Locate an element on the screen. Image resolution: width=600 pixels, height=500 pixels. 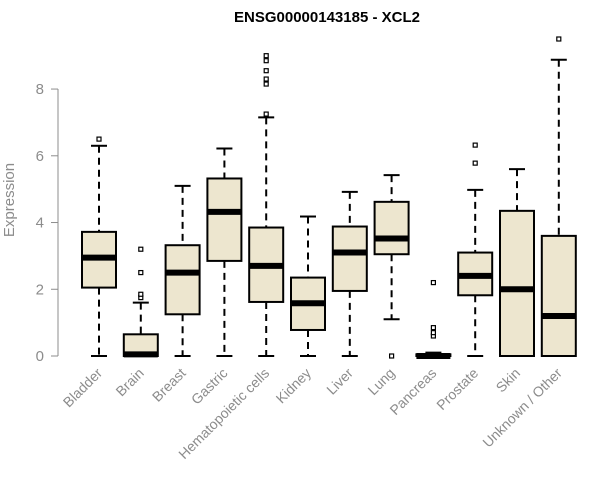
x-category-label: Lung is located at coordinates (380, 381).